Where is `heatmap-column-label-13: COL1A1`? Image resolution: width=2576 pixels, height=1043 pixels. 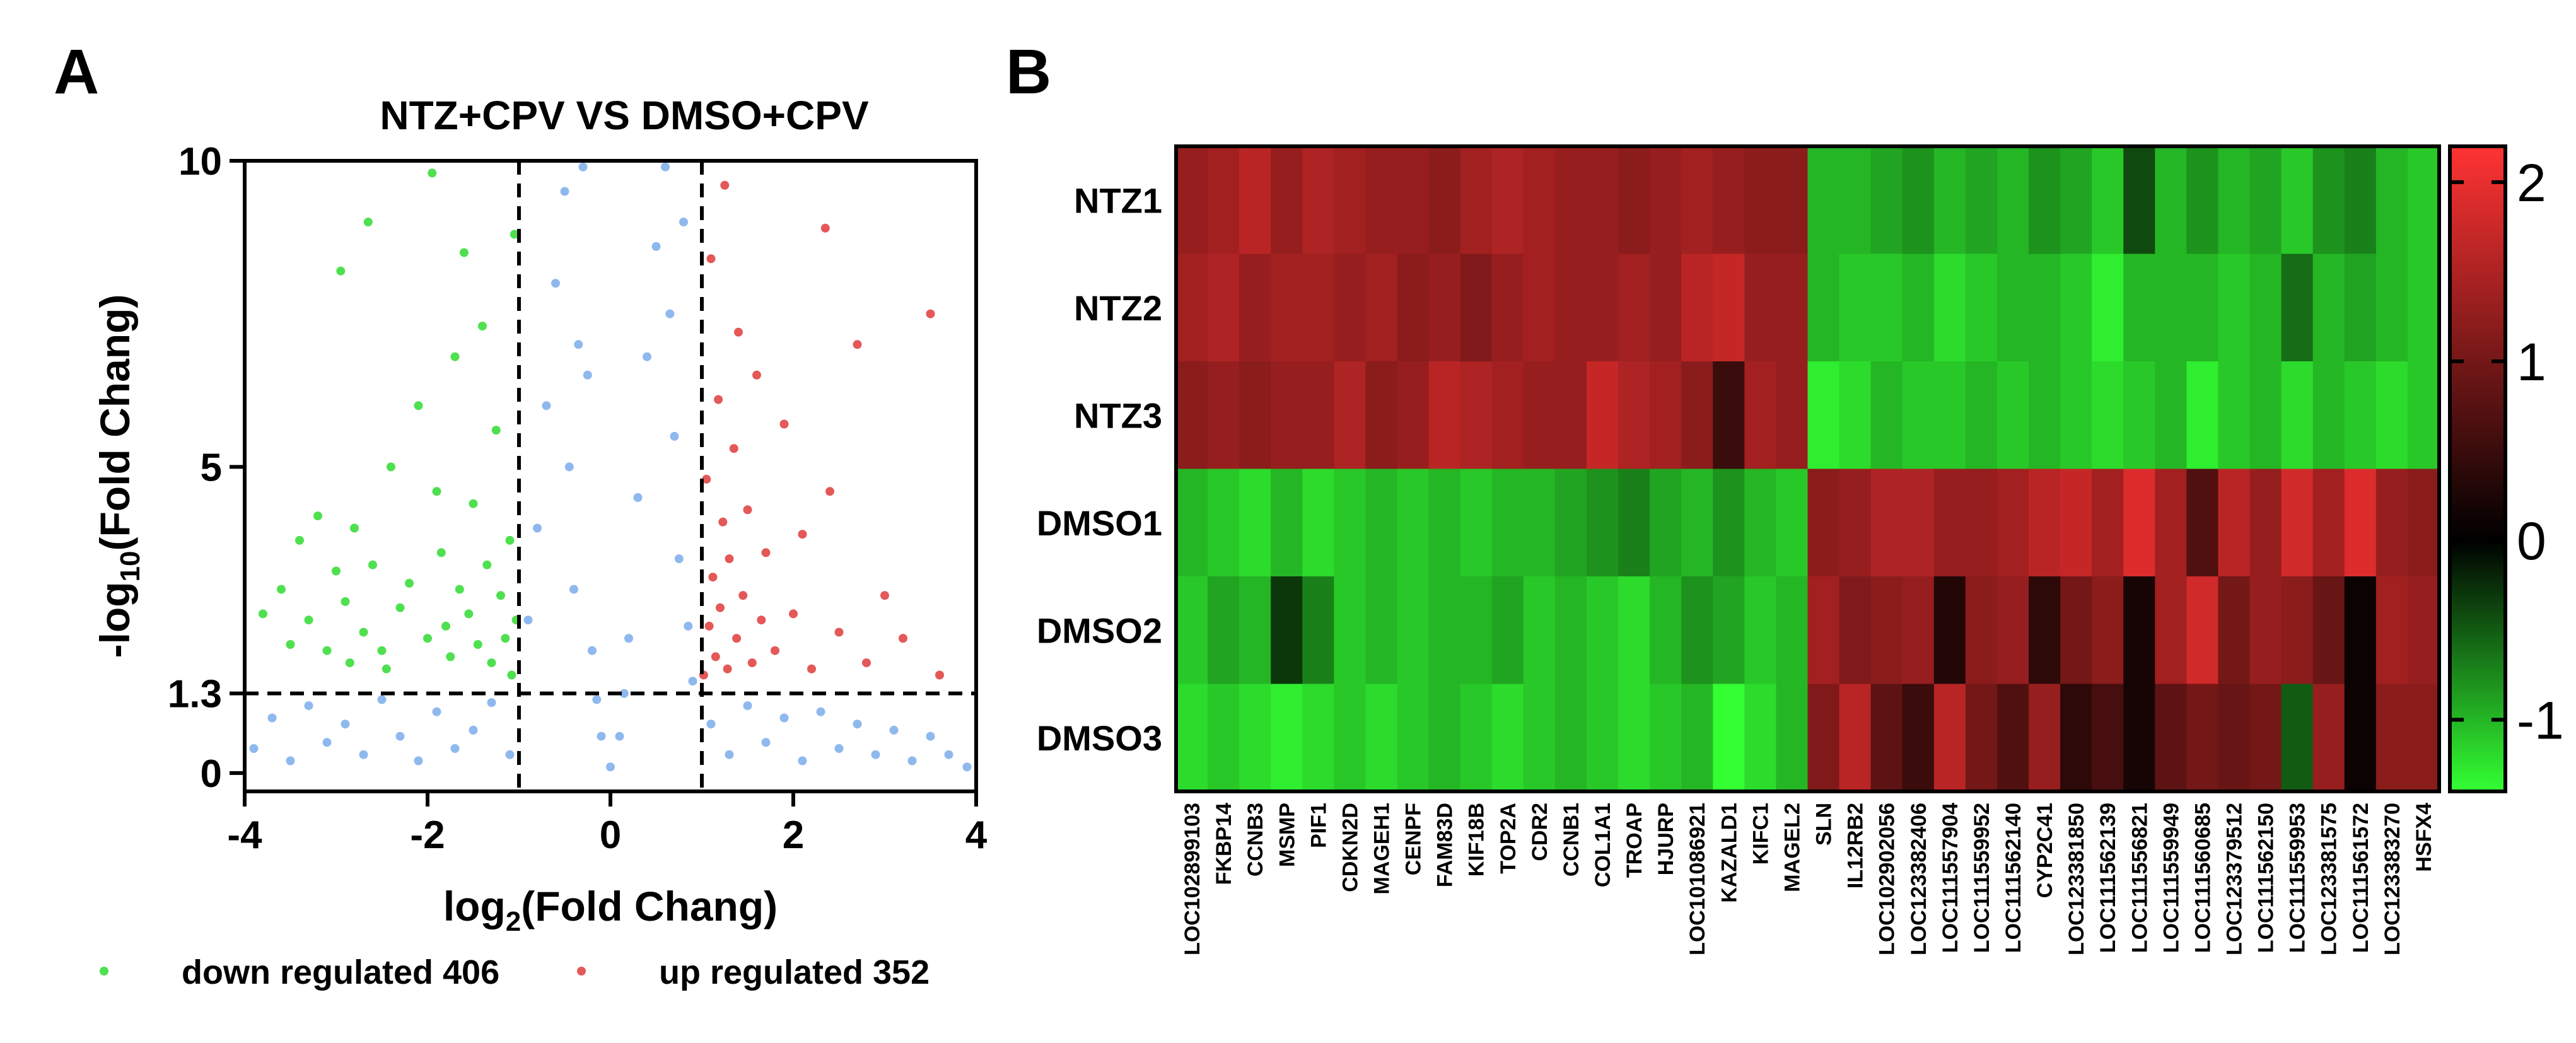
heatmap-column-label-13: COL1A1 is located at coordinates (1603, 845).